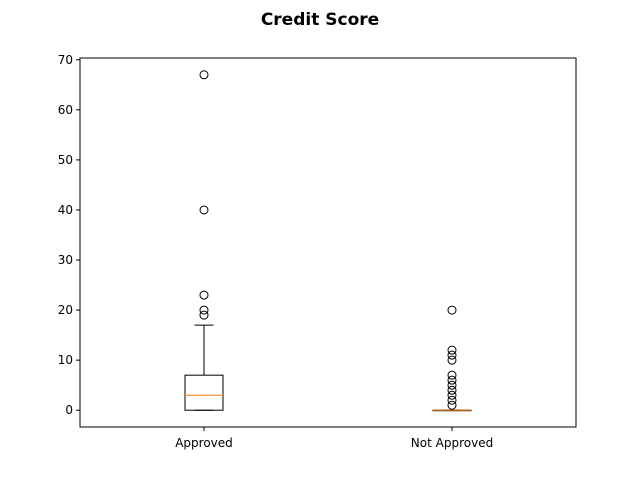 The width and height of the screenshot is (640, 484). Describe the element at coordinates (65, 310) in the screenshot. I see `y-tick-label: 20` at that location.